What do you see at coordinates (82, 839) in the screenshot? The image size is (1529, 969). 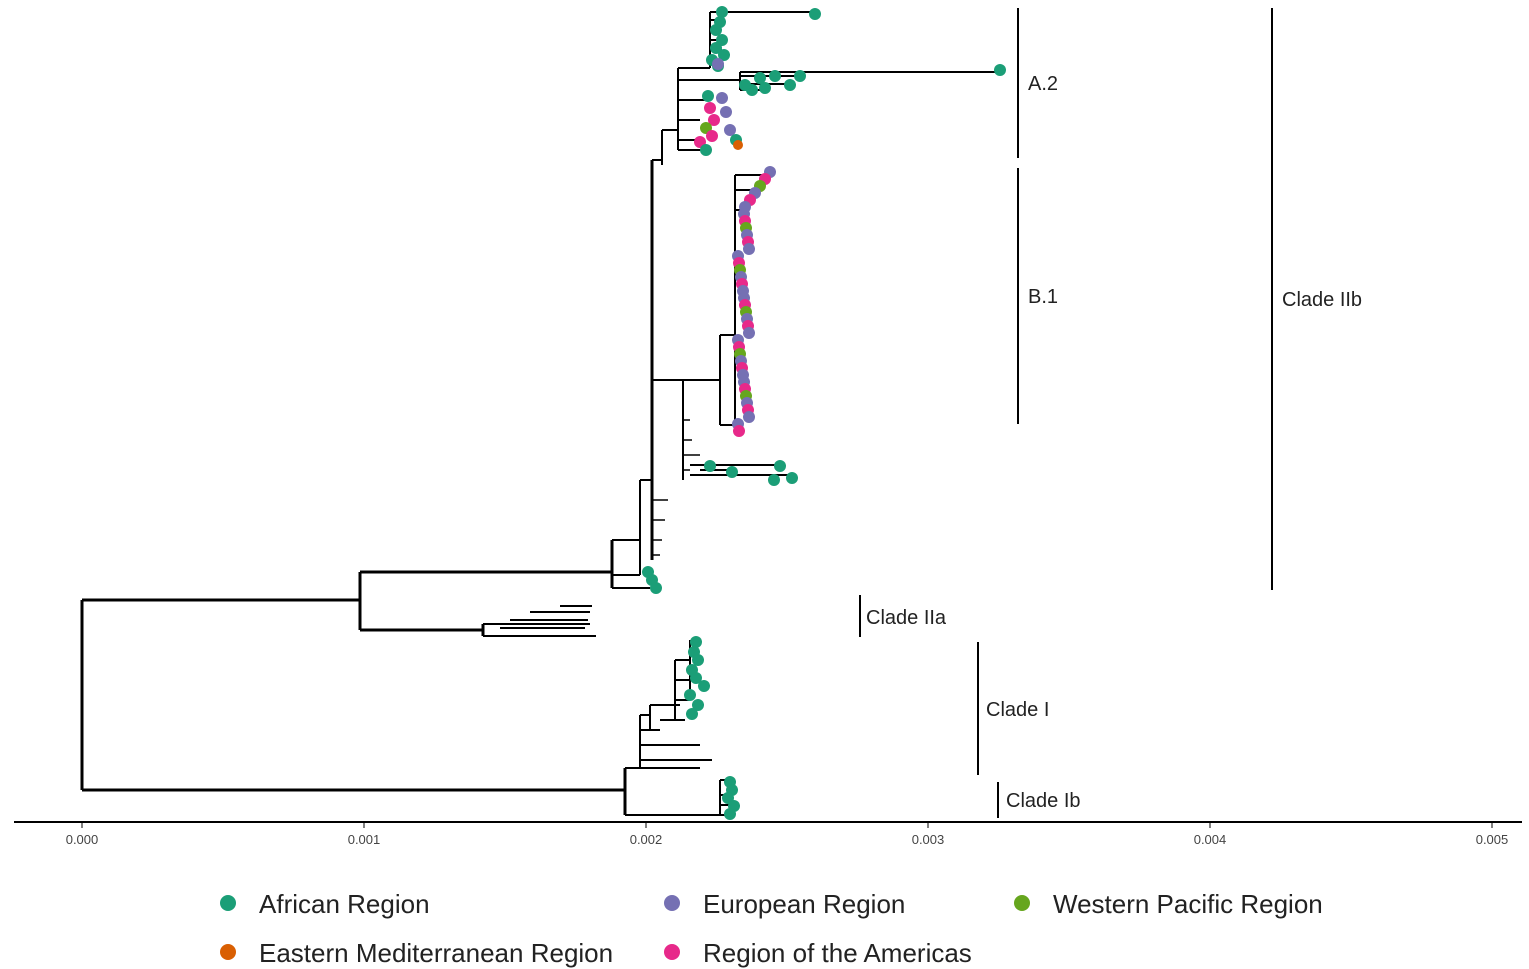 I see `x-tick-label: 0.000` at bounding box center [82, 839].